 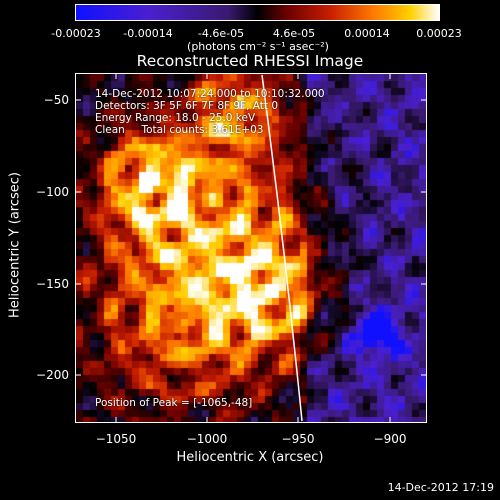 I want to click on colorbar-tick: -0.00014, so click(x=148, y=33).